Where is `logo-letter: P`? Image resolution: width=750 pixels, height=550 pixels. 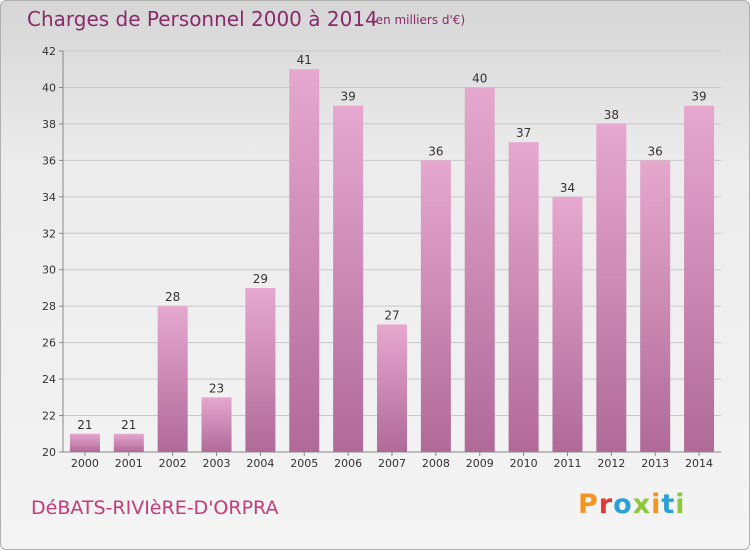
logo-letter: P is located at coordinates (588, 504).